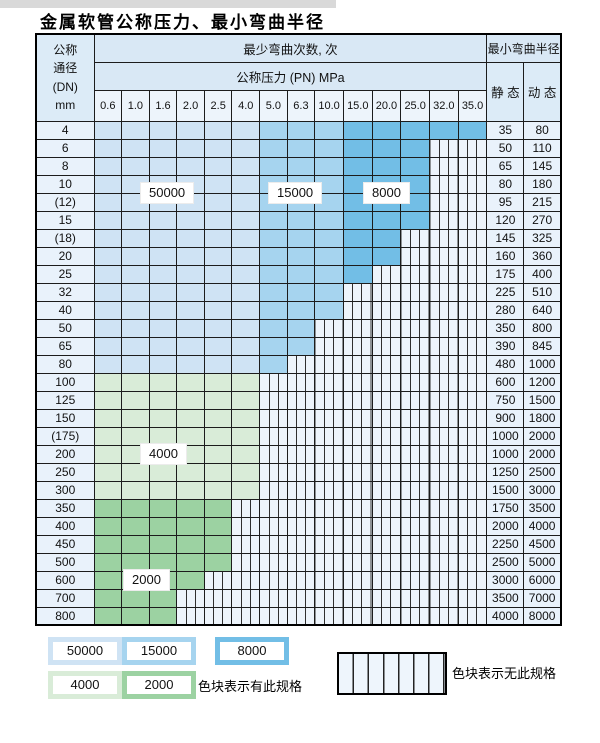  What do you see at coordinates (505, 580) in the screenshot?
I see `static-radius-cell: 3000` at bounding box center [505, 580].